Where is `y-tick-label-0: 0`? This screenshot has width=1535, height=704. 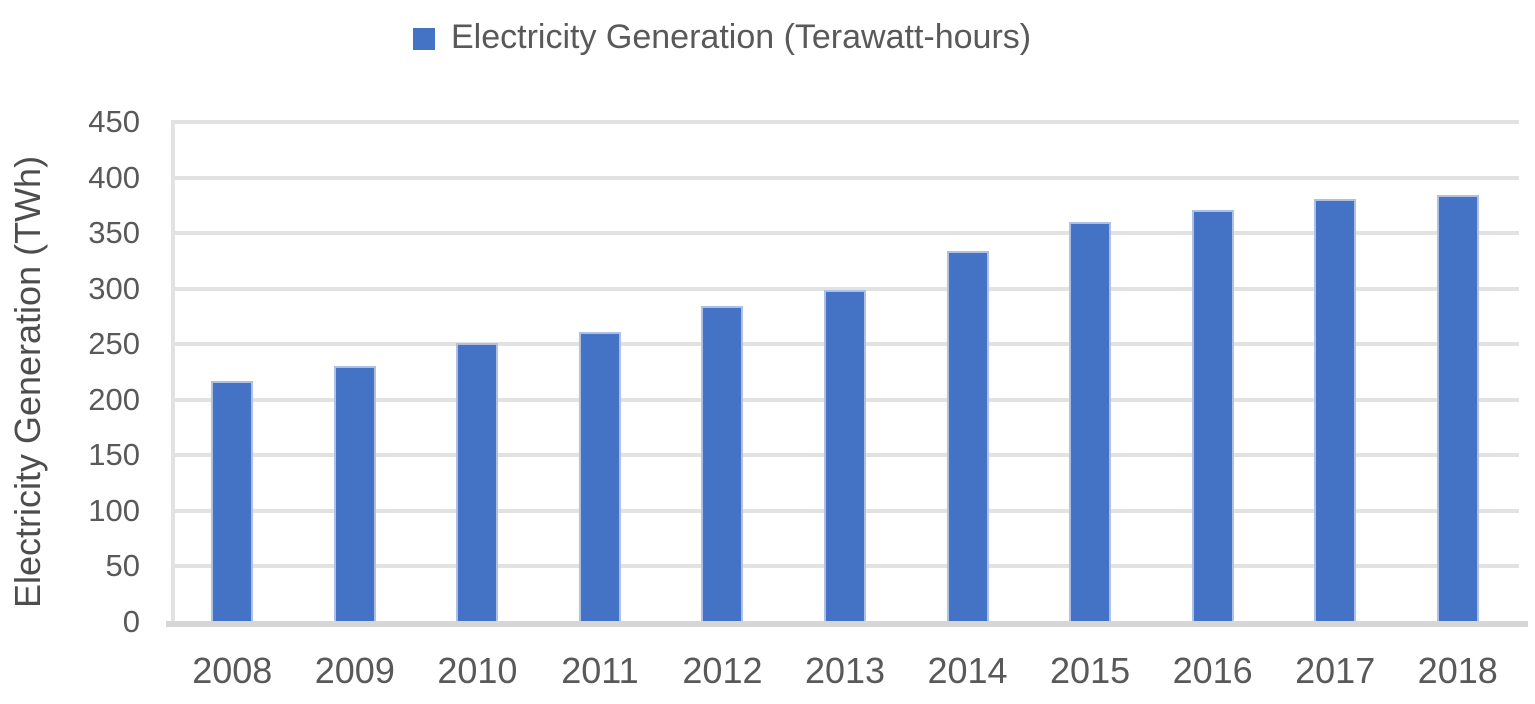 y-tick-label-0: 0 is located at coordinates (131, 621).